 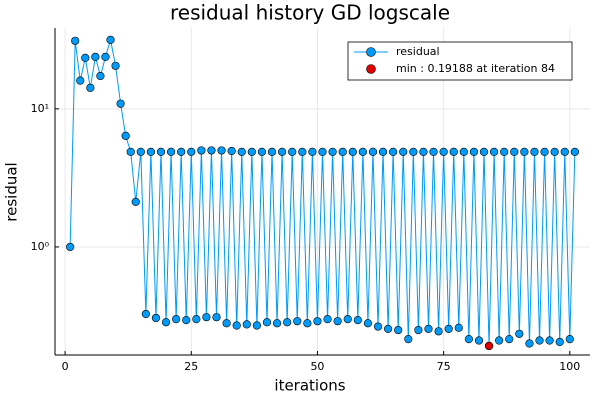 I want to click on x-tick-label: 25, so click(x=191, y=366).